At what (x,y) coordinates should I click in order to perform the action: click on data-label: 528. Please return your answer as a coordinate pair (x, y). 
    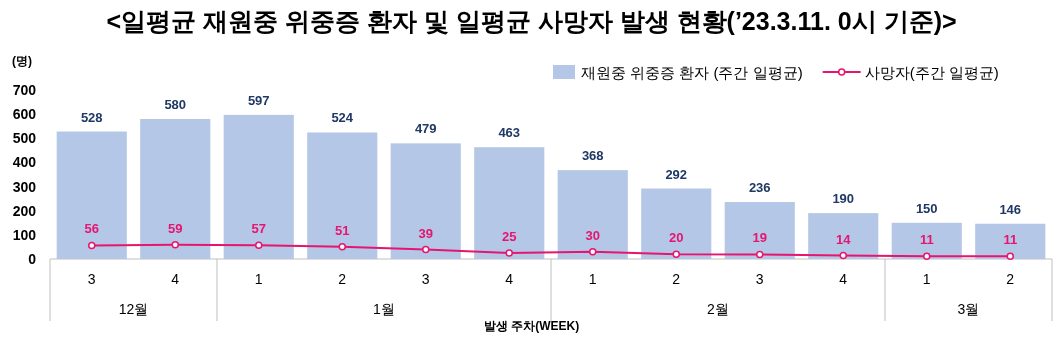
    Looking at the image, I should click on (91, 117).